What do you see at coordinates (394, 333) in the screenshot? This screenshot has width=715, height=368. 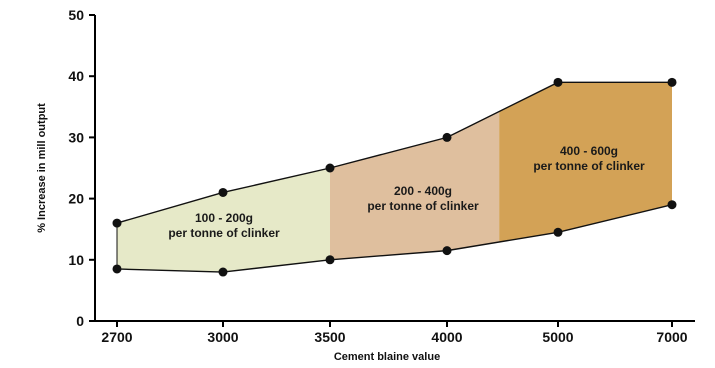 I see `x-ticks: 2700 3000 3500 4000 5000 7000` at bounding box center [394, 333].